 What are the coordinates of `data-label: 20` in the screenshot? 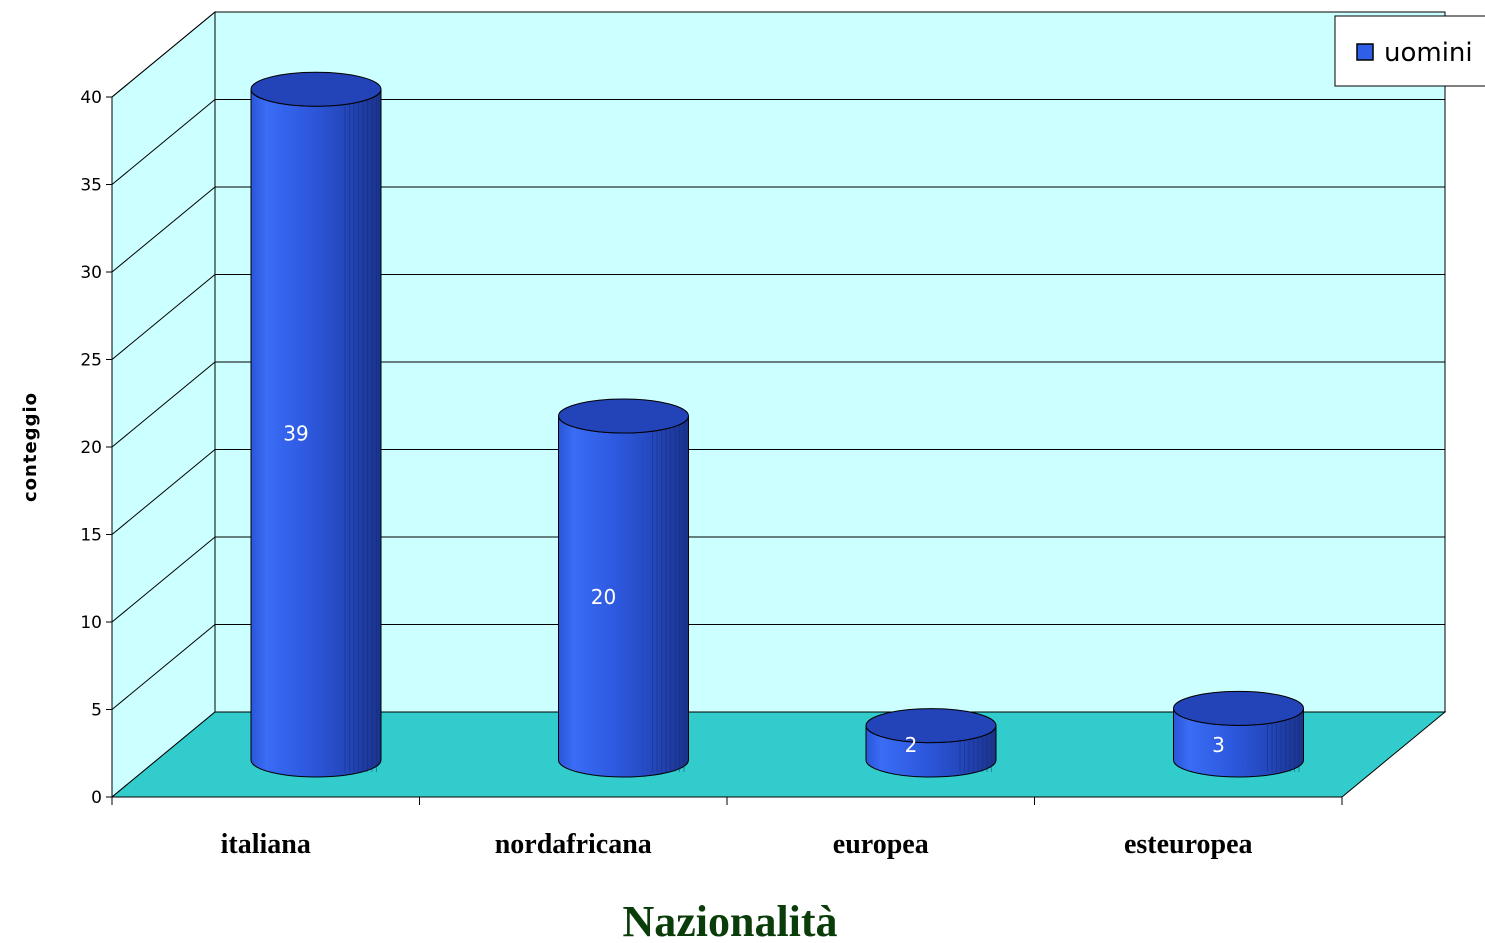 It's located at (603, 597).